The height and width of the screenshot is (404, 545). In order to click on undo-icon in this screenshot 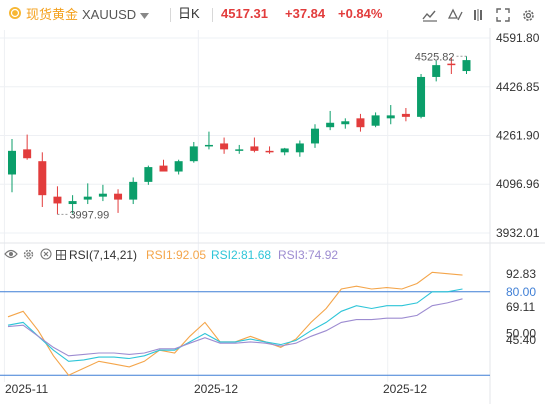, I will do `click(455, 15)`.